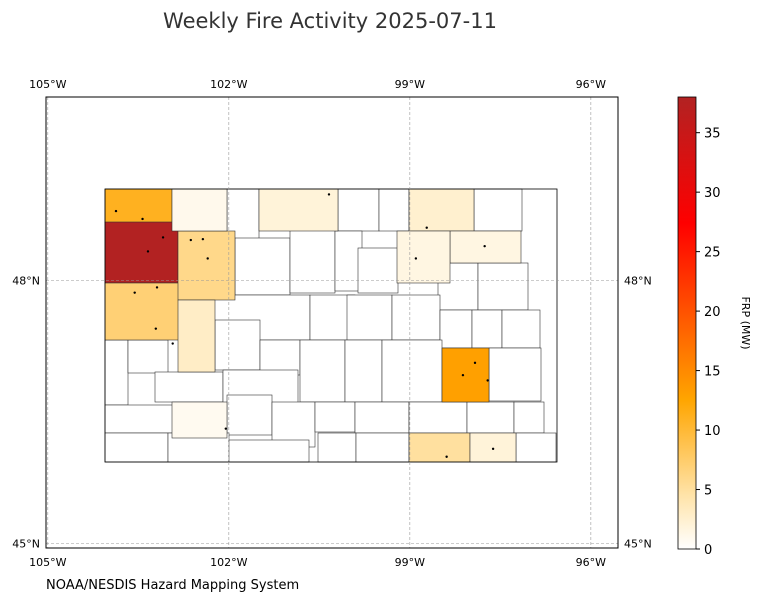 The image size is (760, 605). Describe the element at coordinates (712, 193) in the screenshot. I see `colorbar-tick-label: 30` at that location.